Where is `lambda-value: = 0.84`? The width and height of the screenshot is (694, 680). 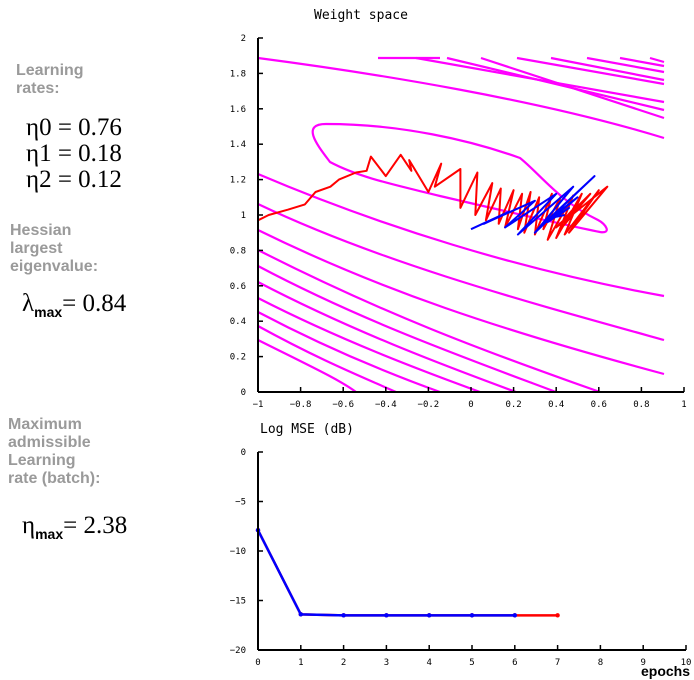
lambda-value: = 0.84 is located at coordinates (94, 303).